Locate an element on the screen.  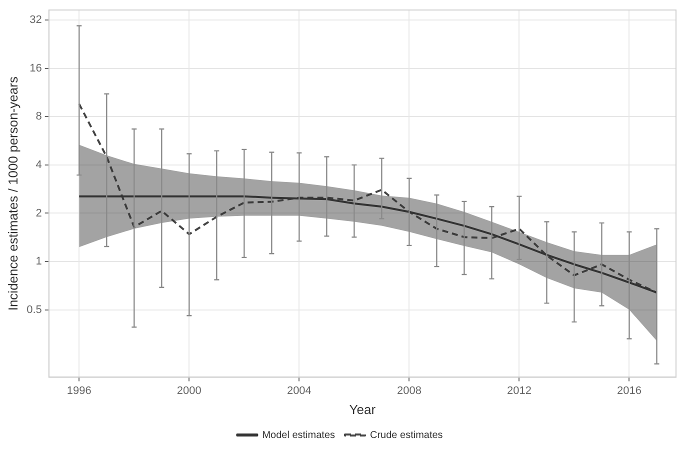
x-tick-label: 2004 is located at coordinates (299, 390).